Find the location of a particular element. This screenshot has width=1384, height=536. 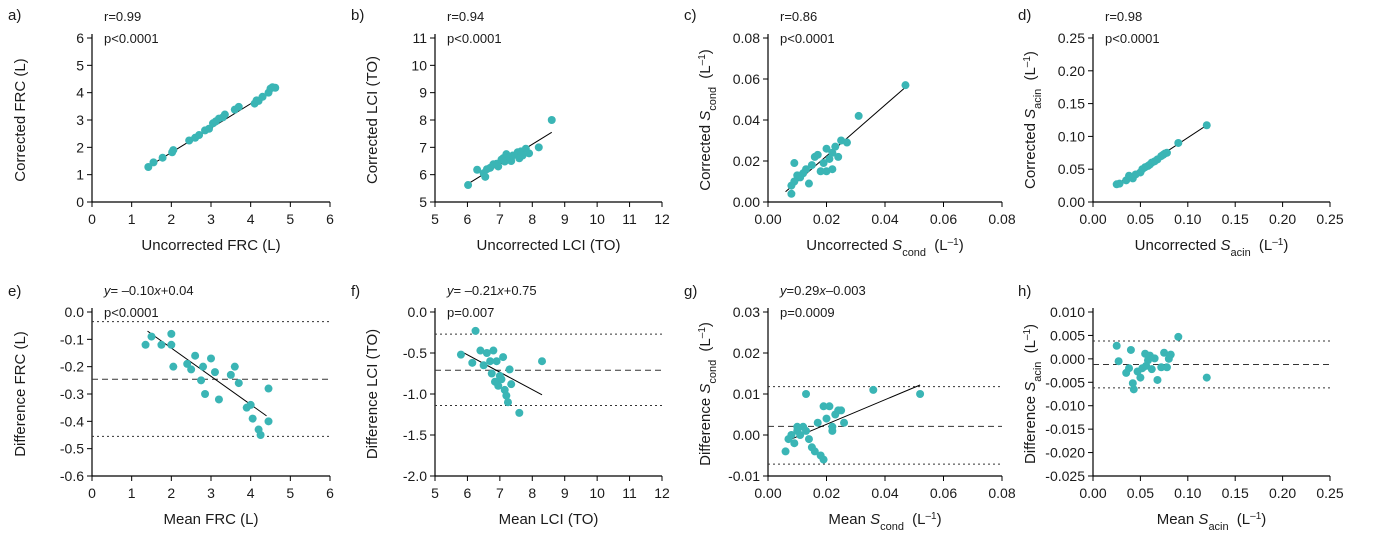

stat-annotation: y=0.29x–0.003 is located at coordinates (822, 290).